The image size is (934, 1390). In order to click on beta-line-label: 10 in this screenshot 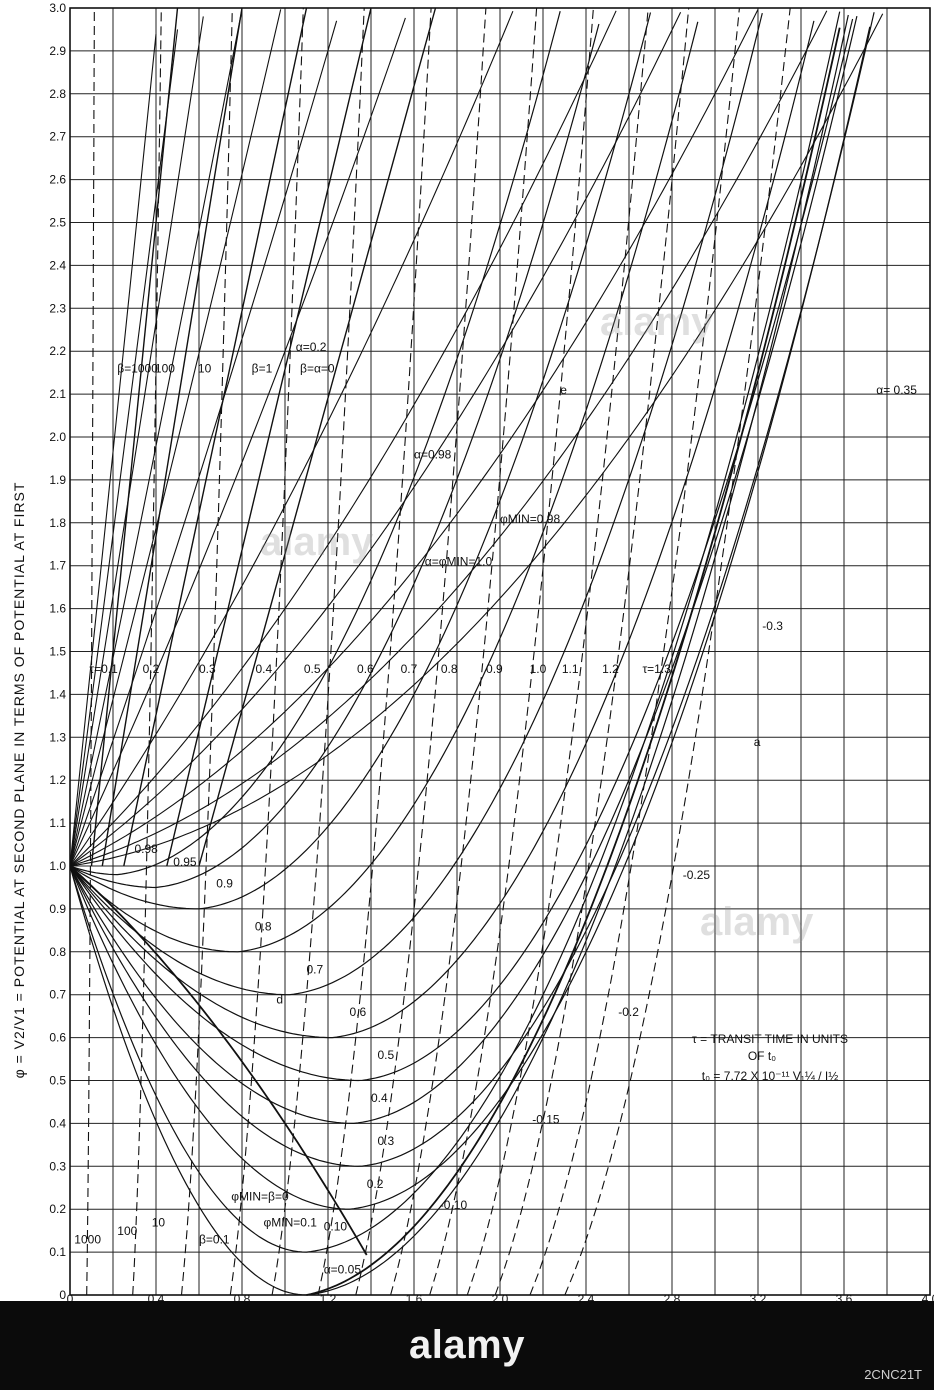, I will do `click(205, 369)`.